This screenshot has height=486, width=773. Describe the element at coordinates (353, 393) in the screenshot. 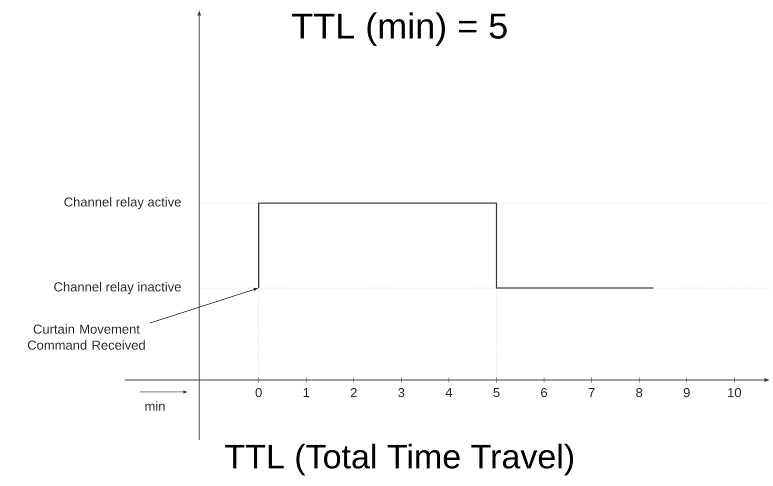

I see `x-tick-label: 2` at that location.